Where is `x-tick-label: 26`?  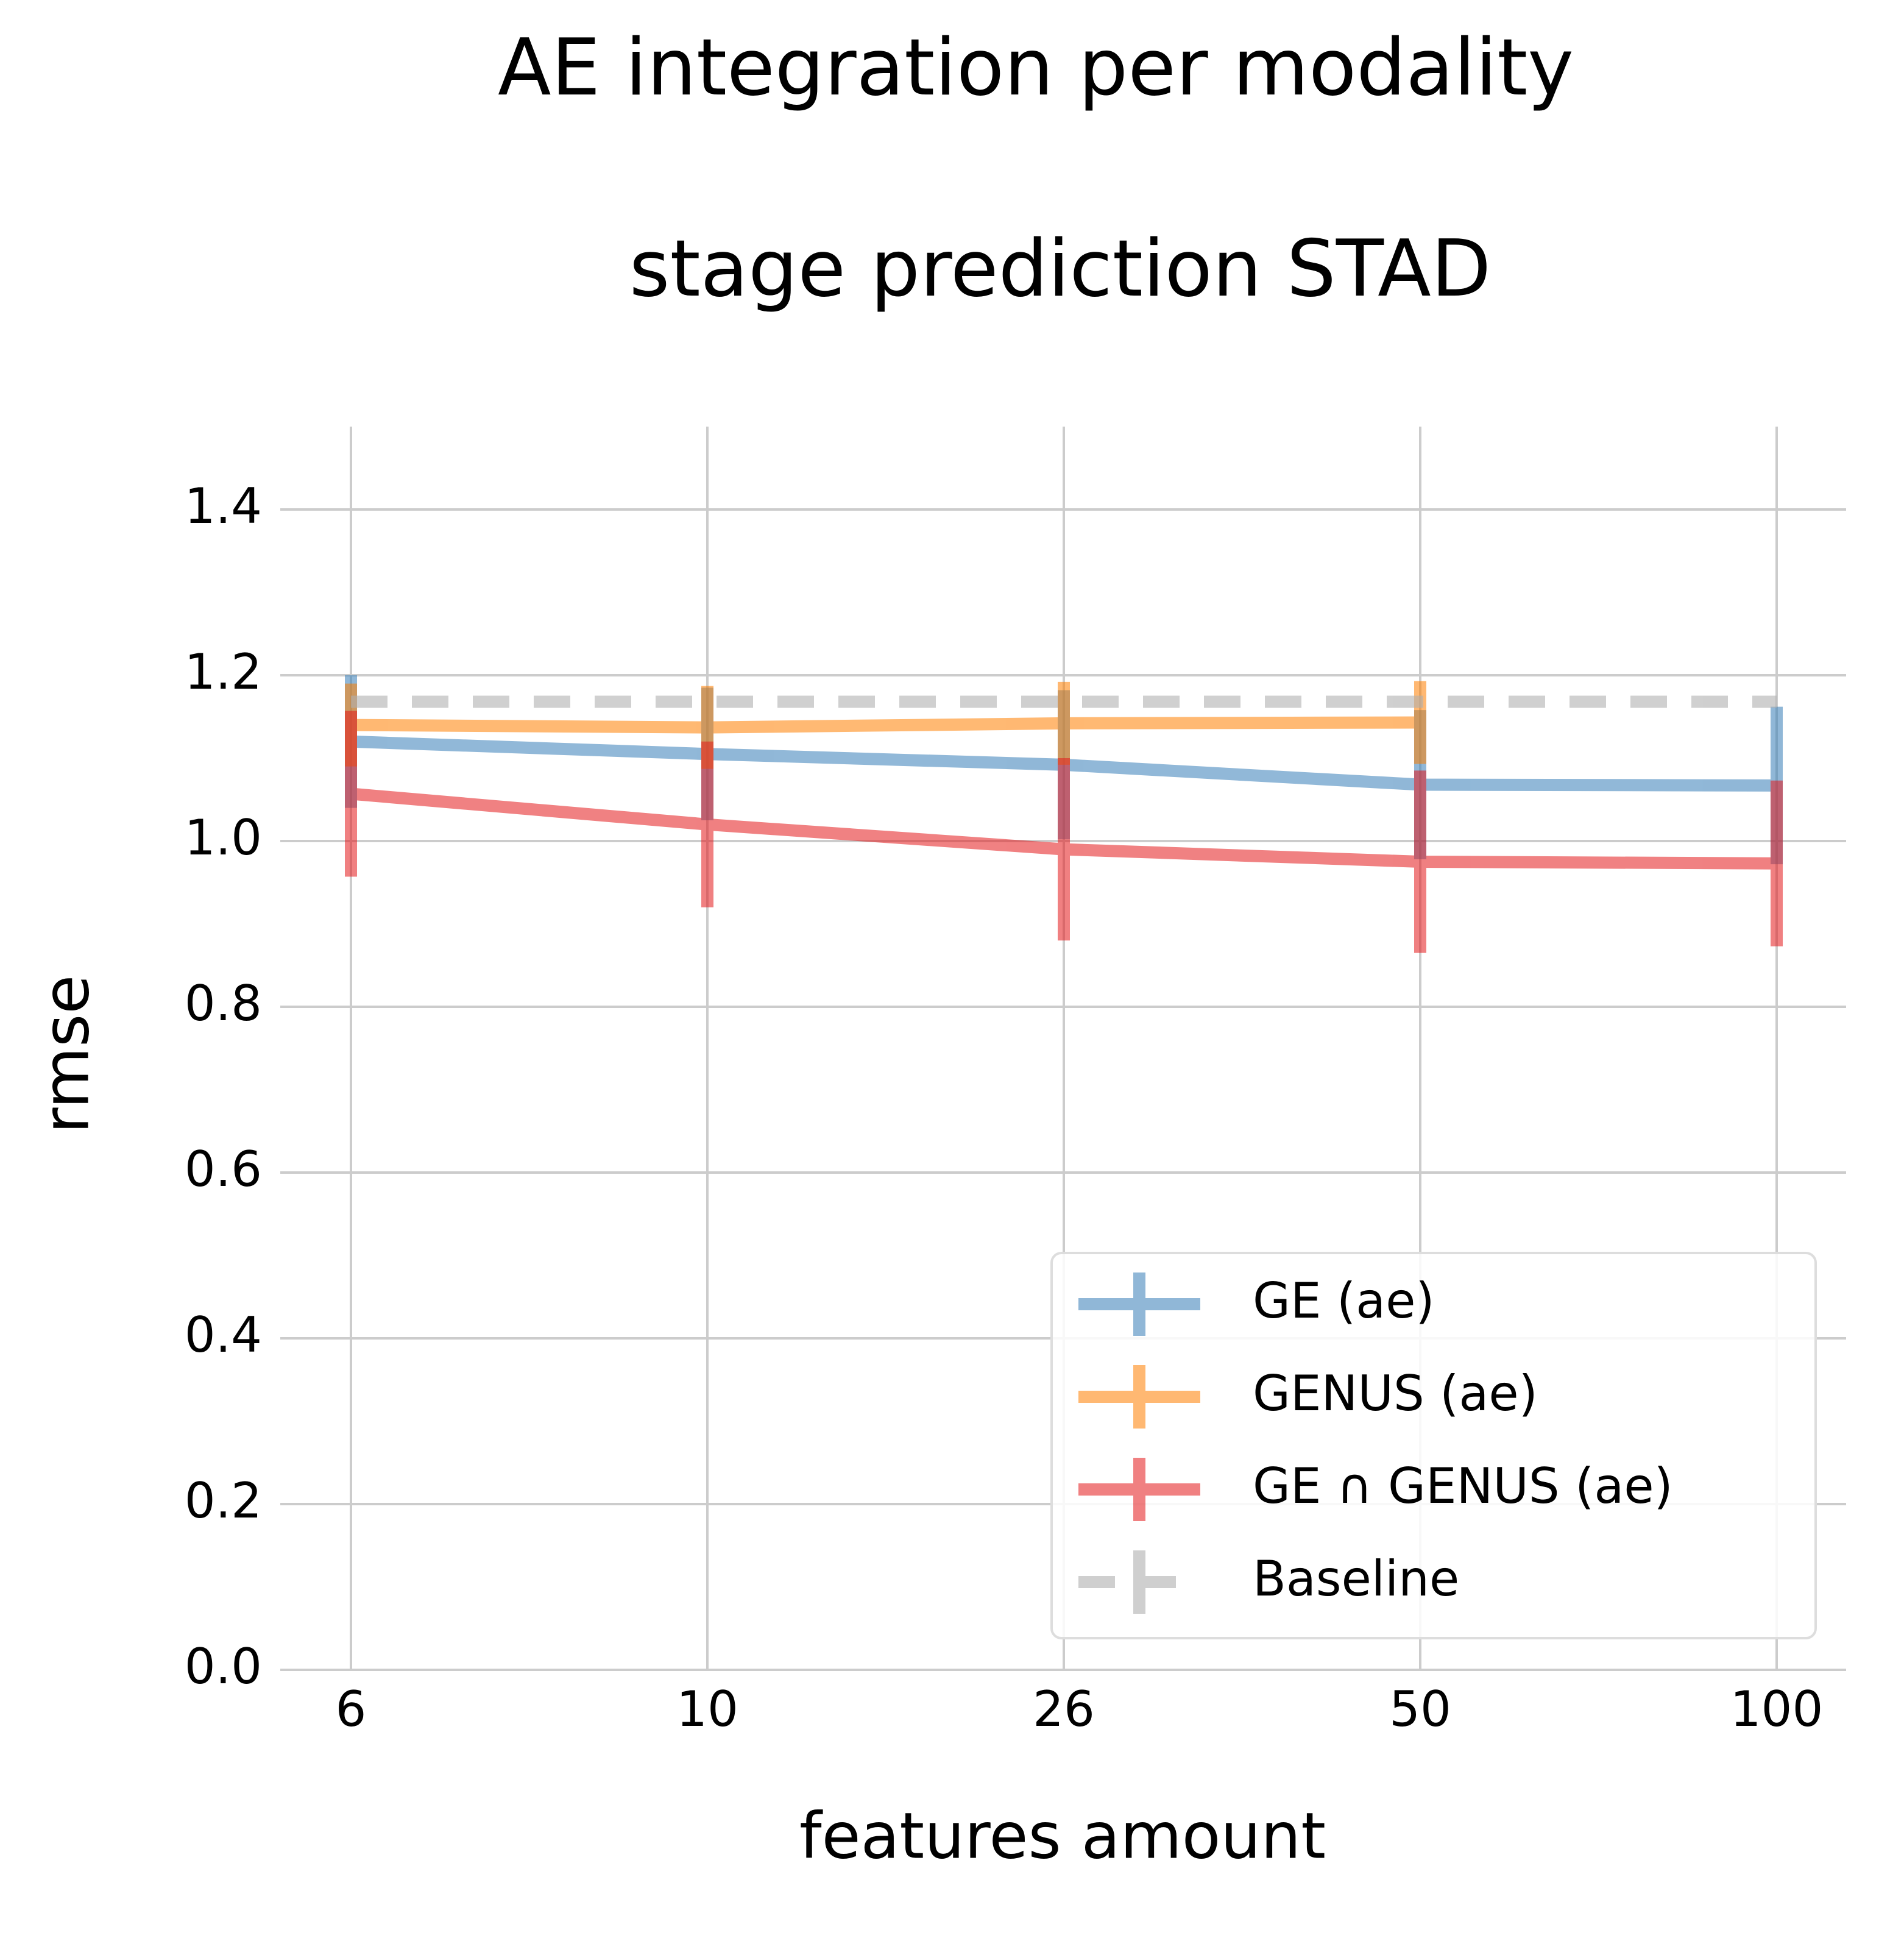 x-tick-label: 26 is located at coordinates (1064, 1709).